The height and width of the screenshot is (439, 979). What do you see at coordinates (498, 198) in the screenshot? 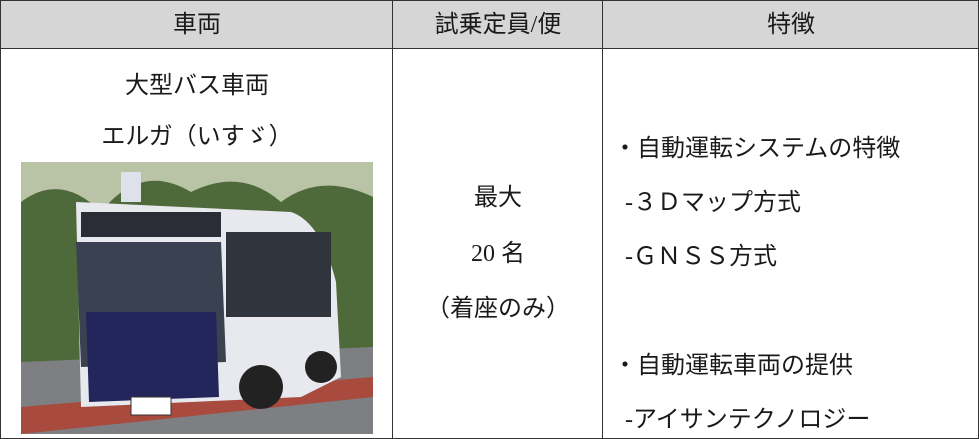
I see `cell-text: 最大` at bounding box center [498, 198].